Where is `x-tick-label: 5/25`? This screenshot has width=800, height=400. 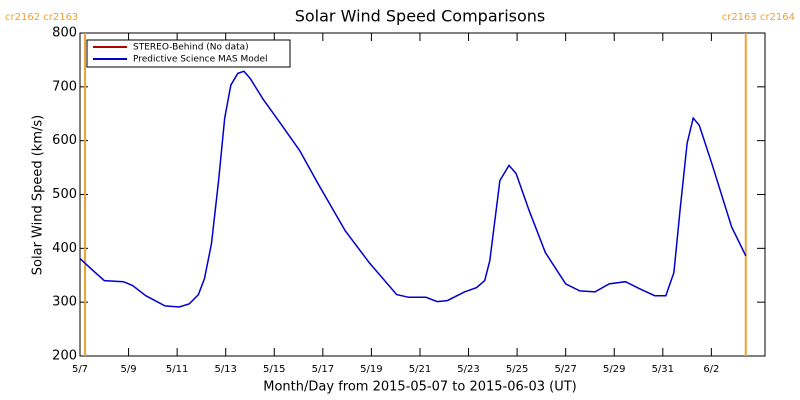
x-tick-label: 5/25 is located at coordinates (517, 369).